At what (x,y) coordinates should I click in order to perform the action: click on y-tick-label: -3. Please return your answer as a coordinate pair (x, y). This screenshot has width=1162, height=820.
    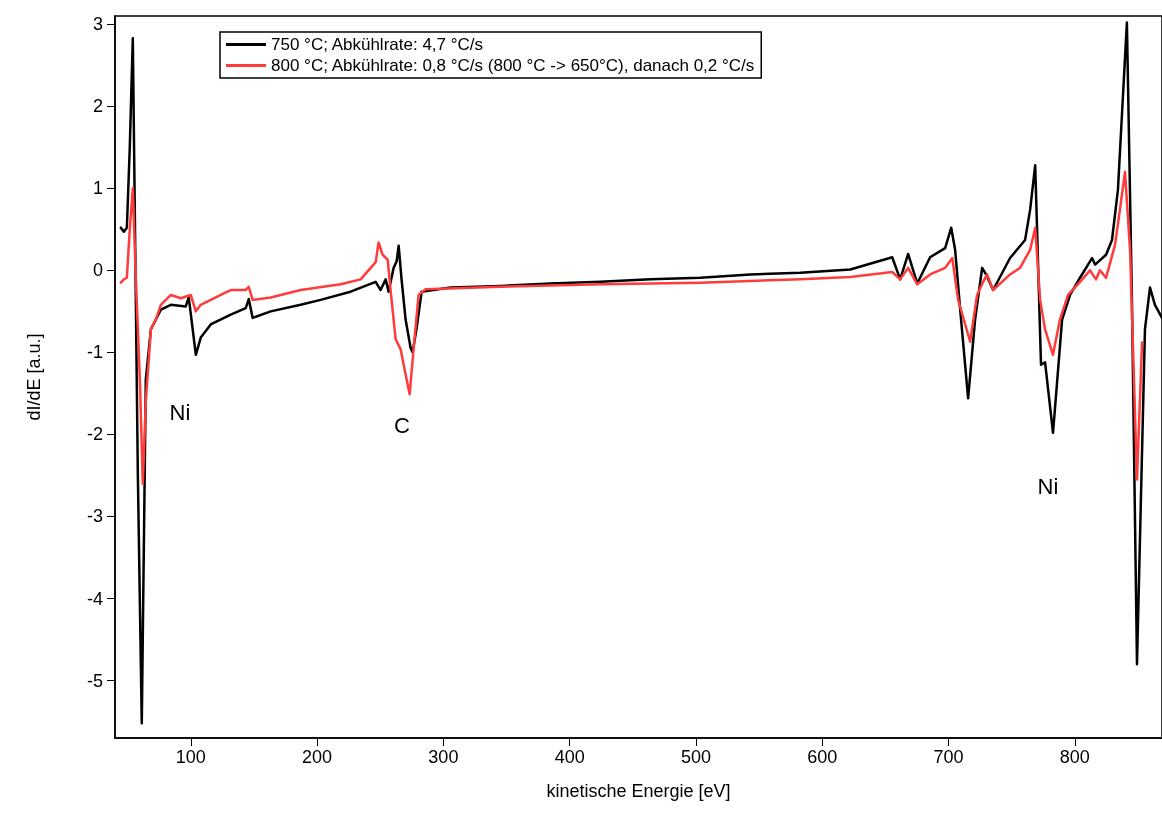
    Looking at the image, I should click on (94, 516).